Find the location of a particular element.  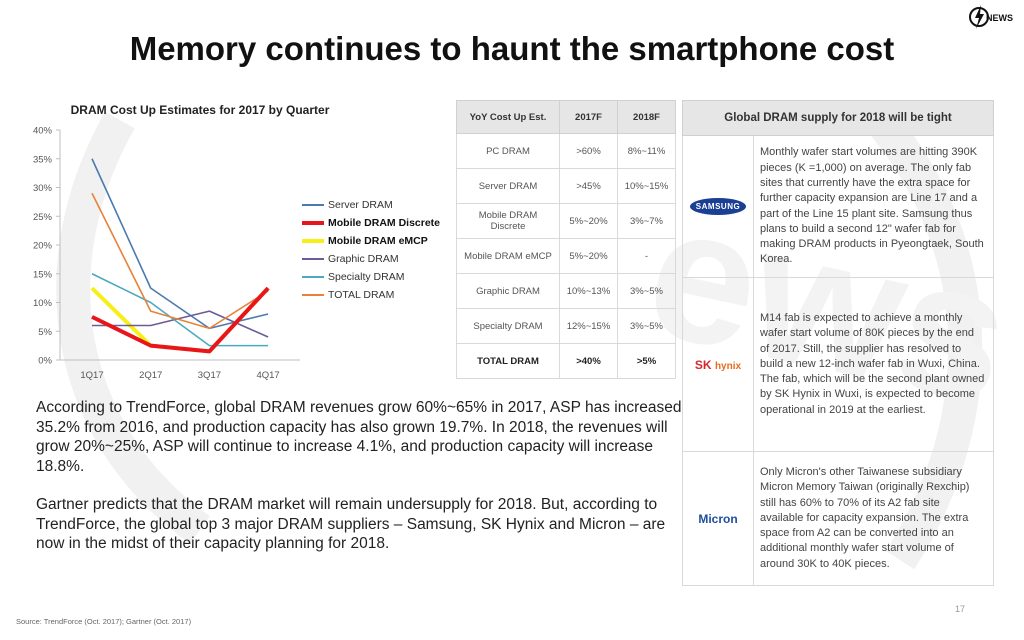

series-line-mobile-dram-discrete is located at coordinates (180, 320).